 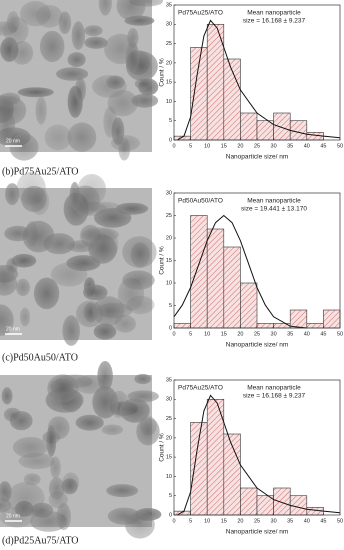 I want to click on caption: (c)Pd50Au50/ATO, so click(x=40, y=357).